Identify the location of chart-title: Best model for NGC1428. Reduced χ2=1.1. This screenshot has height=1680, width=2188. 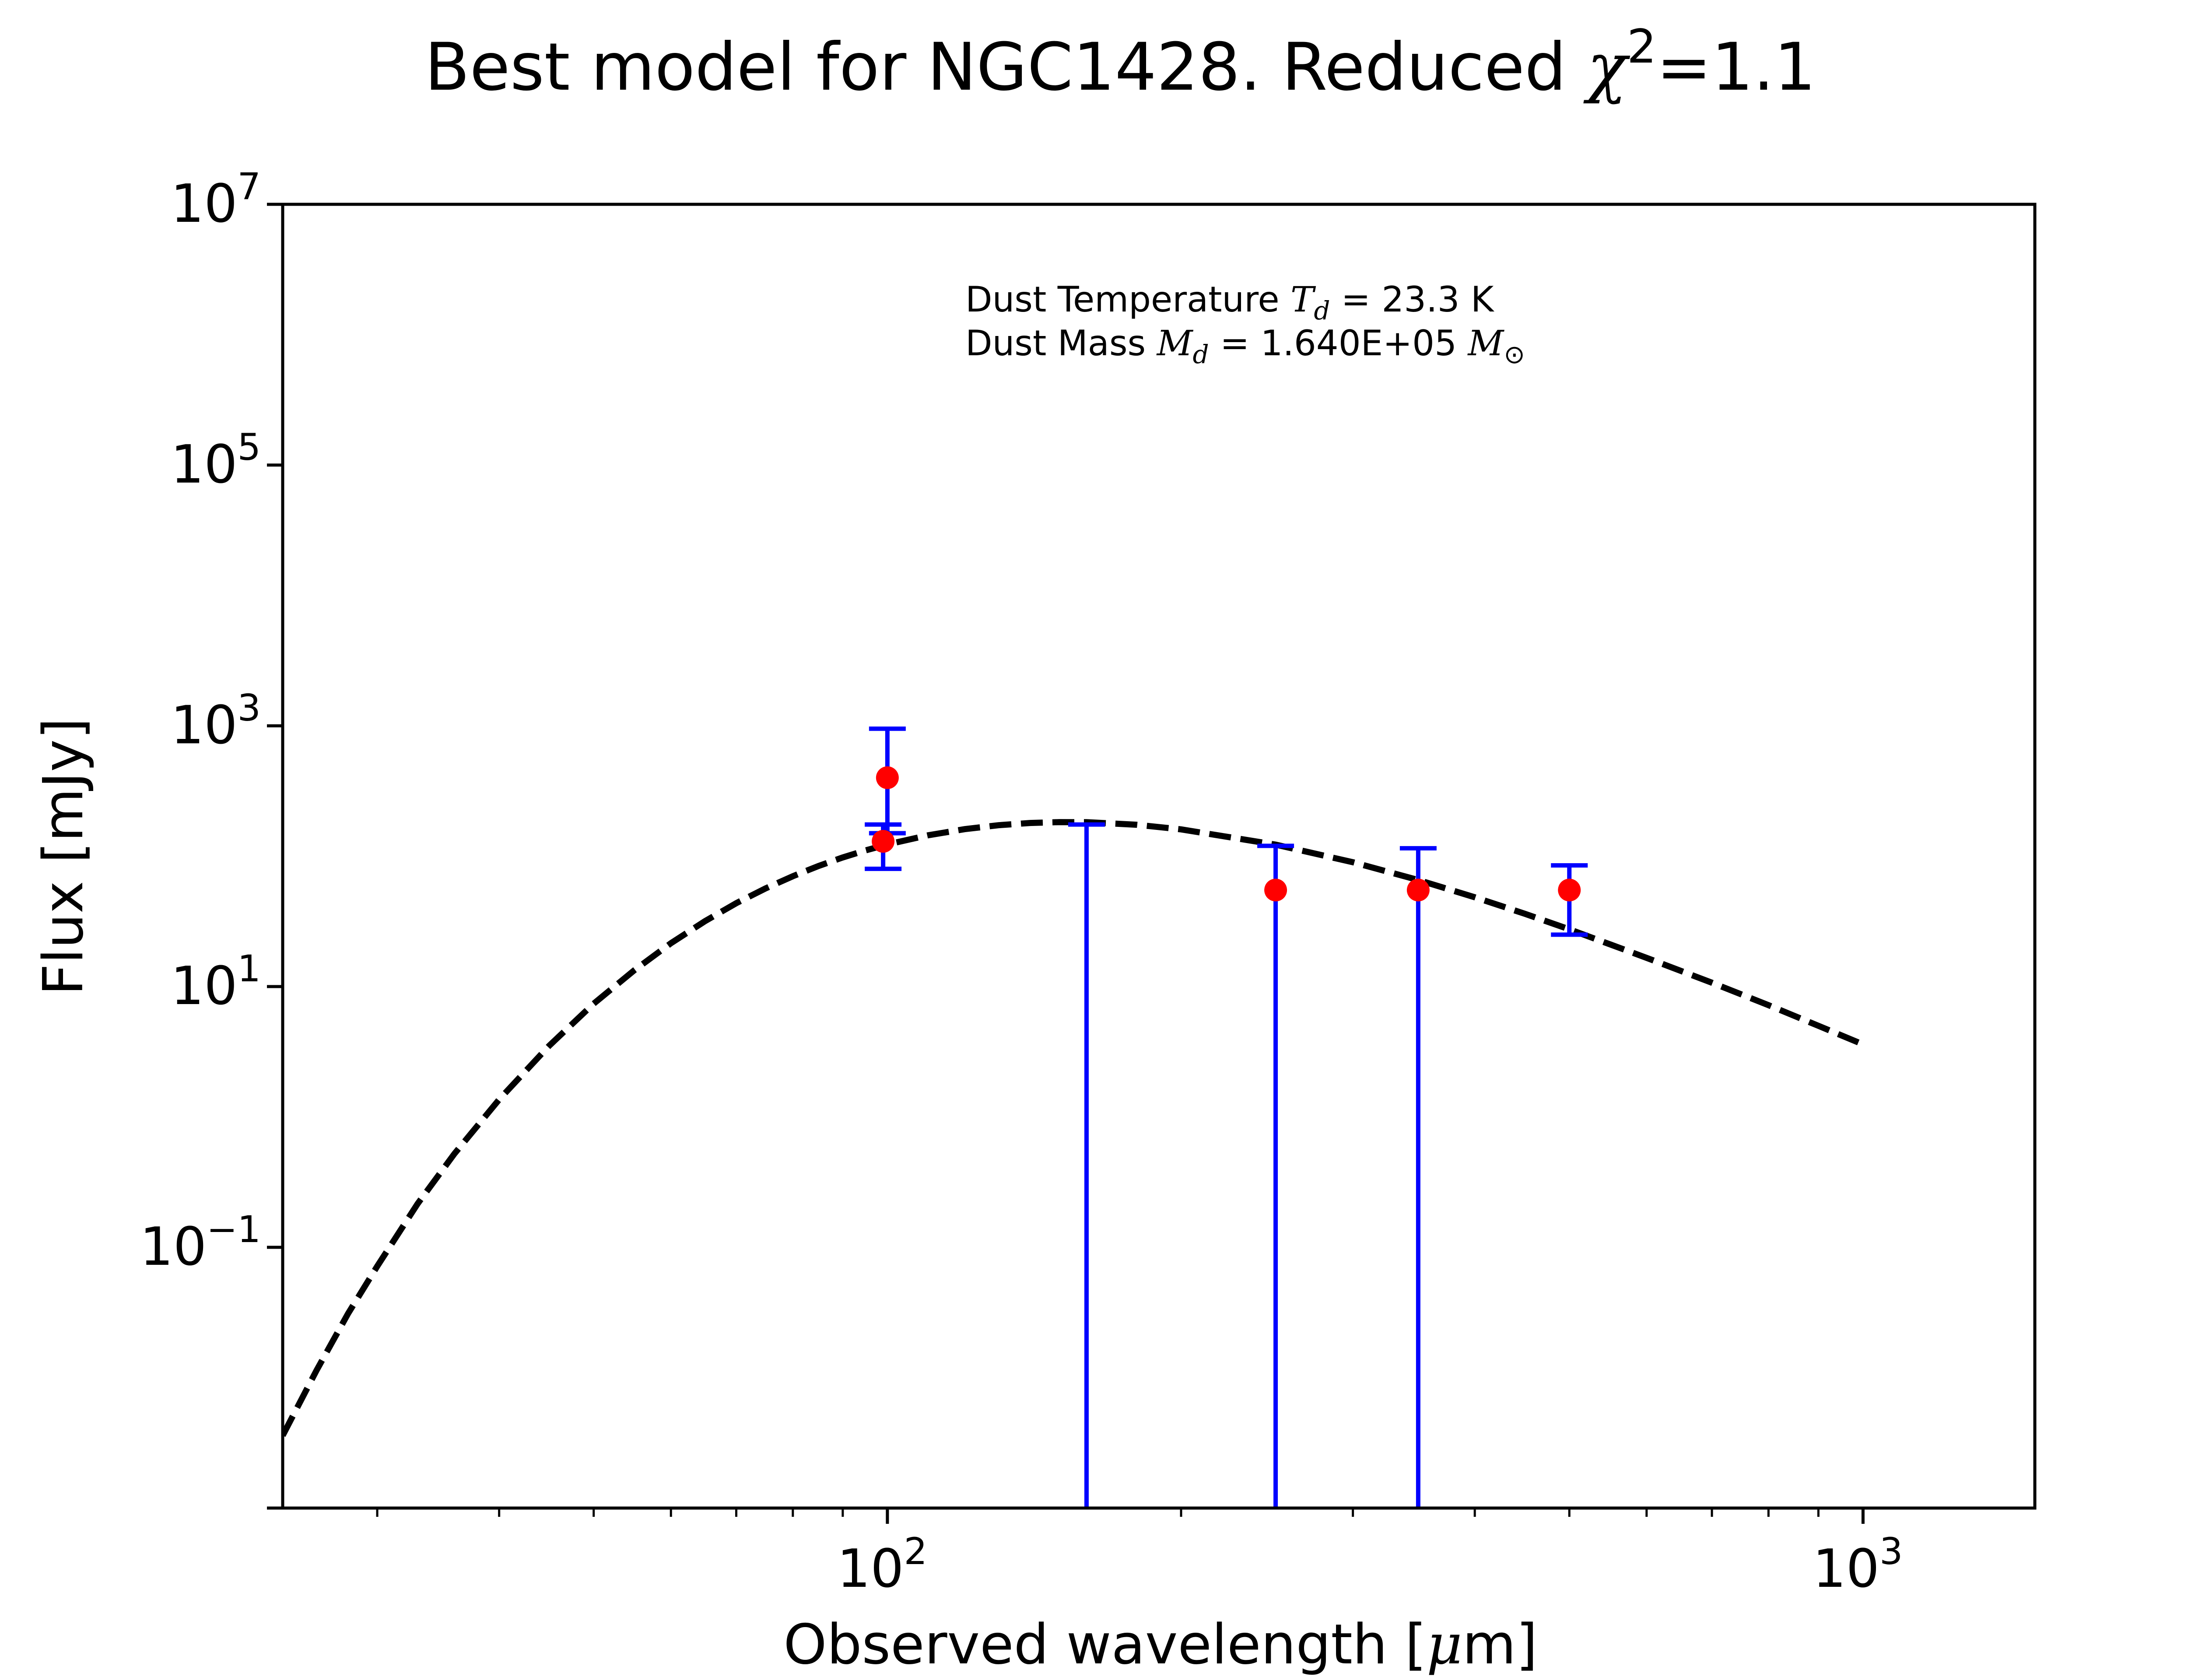
(1120, 62).